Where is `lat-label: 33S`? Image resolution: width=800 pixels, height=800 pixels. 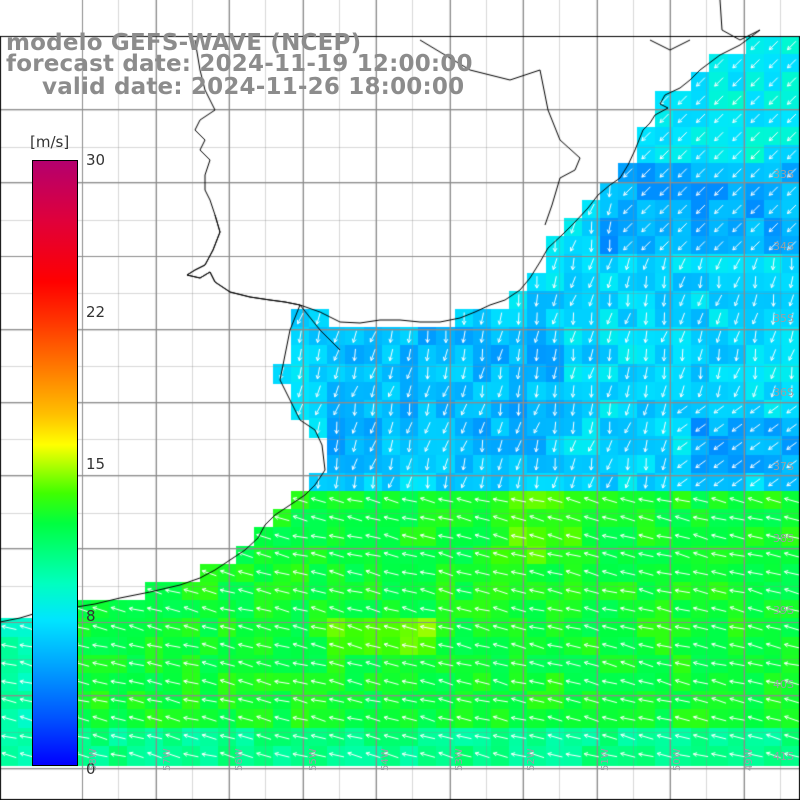 lat-label: 33S is located at coordinates (783, 174).